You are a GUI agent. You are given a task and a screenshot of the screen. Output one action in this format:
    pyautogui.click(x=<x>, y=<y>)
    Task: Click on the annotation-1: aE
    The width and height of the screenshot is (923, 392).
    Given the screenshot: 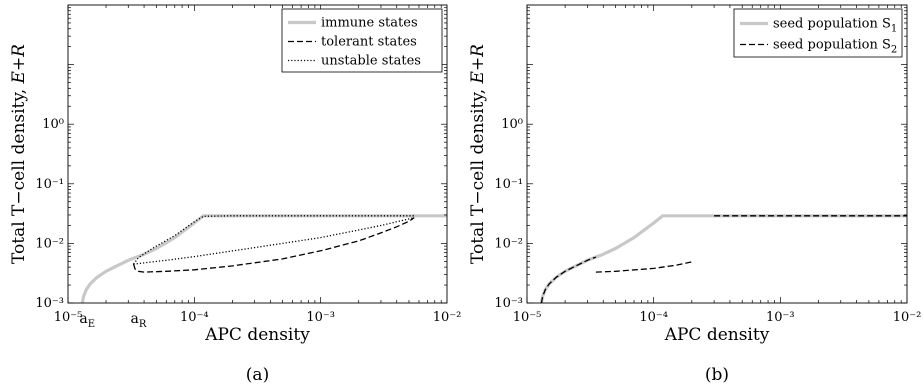 What is the action you would take?
    pyautogui.click(x=87, y=320)
    